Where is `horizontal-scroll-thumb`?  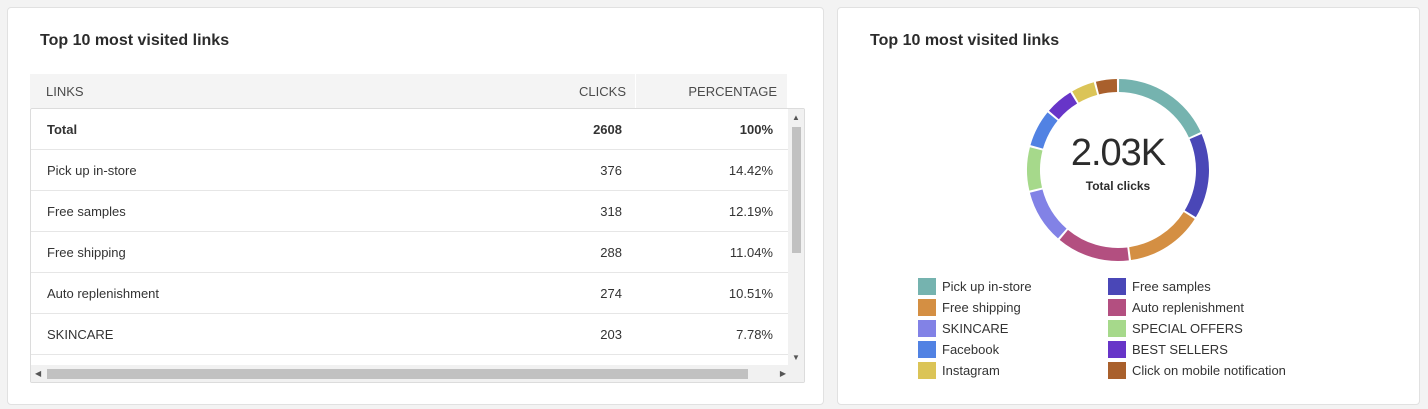 horizontal-scroll-thumb is located at coordinates (397, 374).